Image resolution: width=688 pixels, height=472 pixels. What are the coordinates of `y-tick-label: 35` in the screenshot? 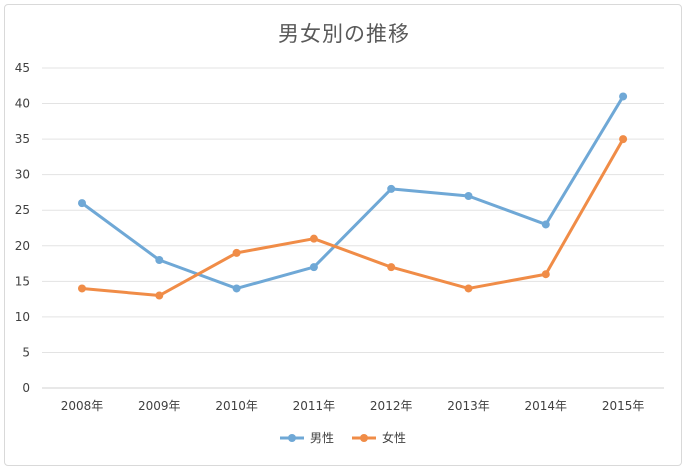 It's located at (22, 139).